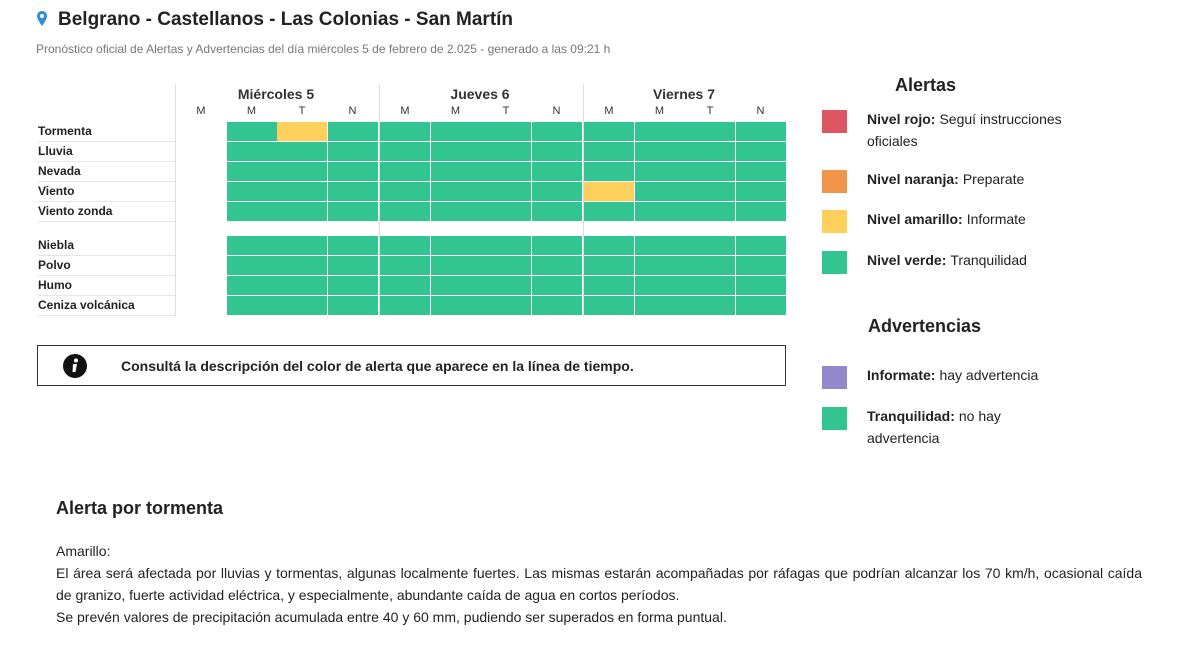  I want to click on row-label: Tormenta, so click(106, 132).